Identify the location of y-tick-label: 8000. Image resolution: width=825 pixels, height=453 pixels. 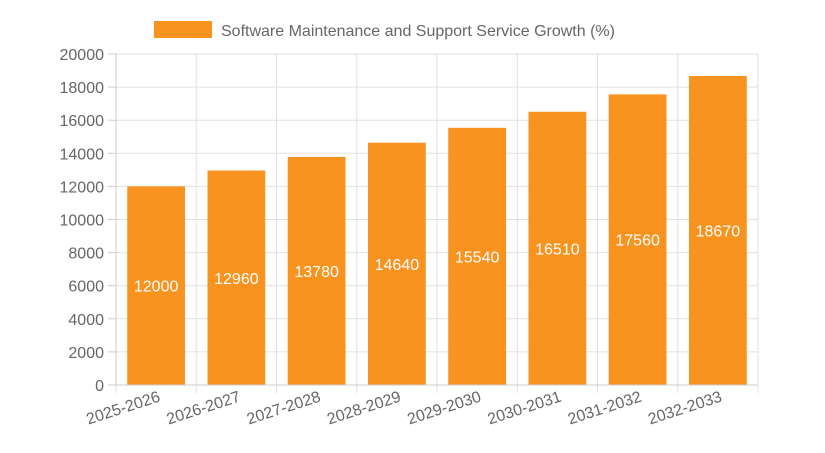
(86, 254).